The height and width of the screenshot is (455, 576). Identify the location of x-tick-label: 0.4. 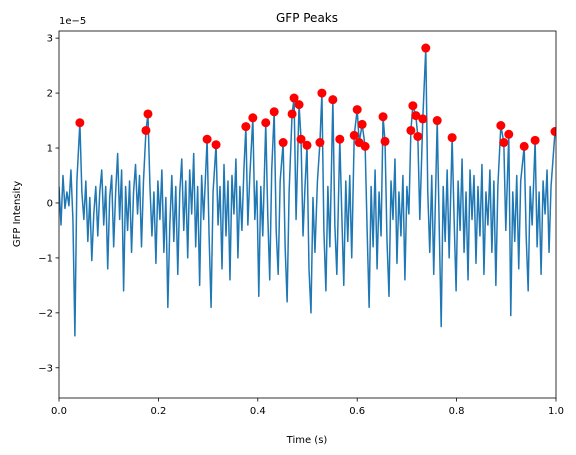
(258, 411).